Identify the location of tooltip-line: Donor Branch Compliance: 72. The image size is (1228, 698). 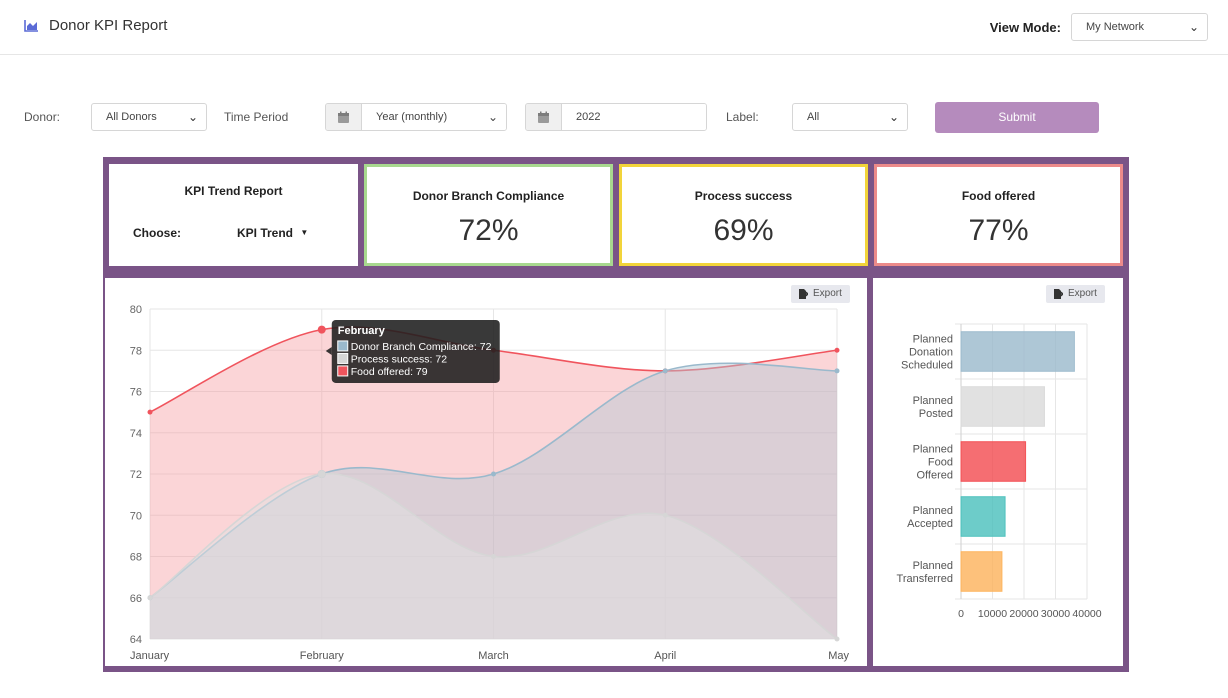
(421, 347).